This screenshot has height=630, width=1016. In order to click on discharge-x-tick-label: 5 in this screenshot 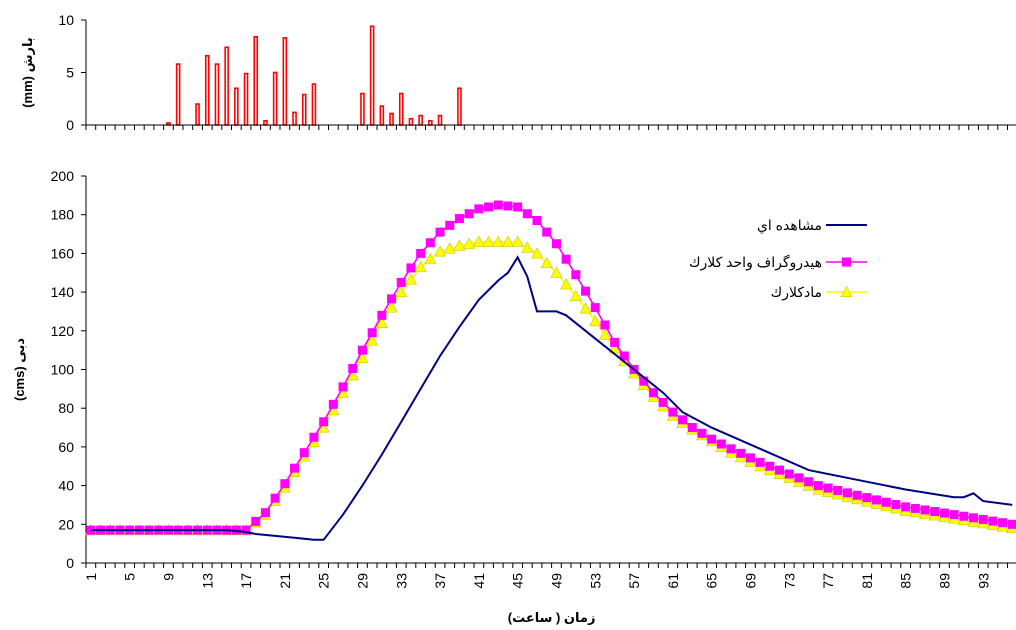, I will do `click(130, 577)`.